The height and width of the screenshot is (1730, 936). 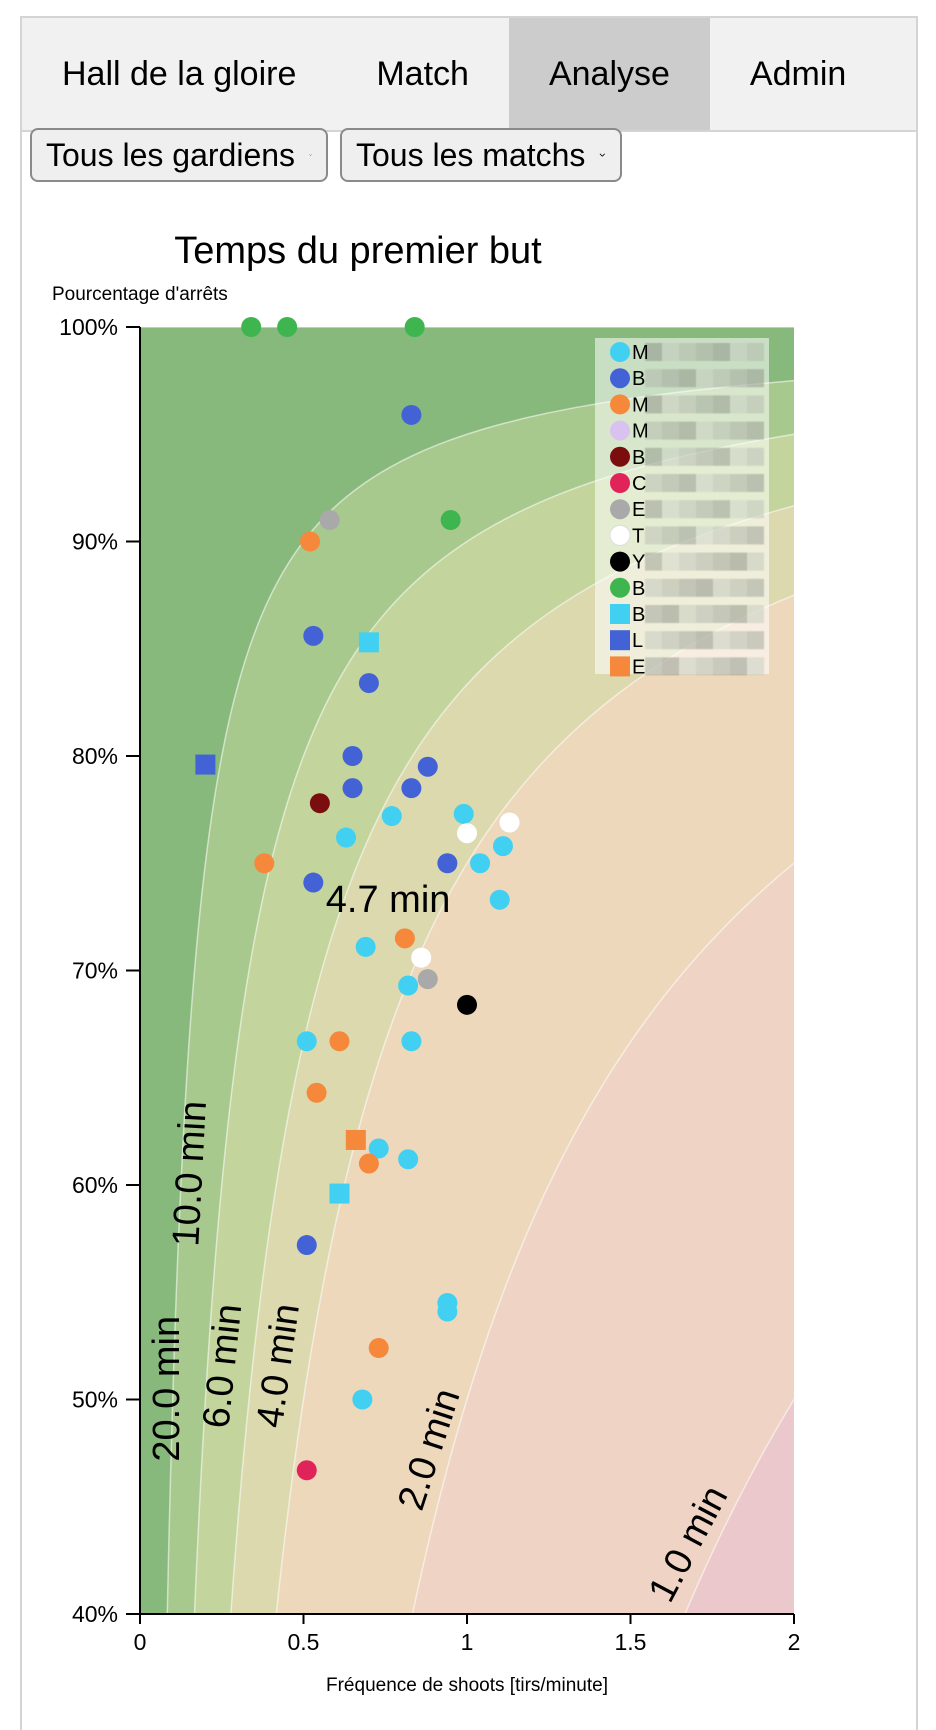 What do you see at coordinates (422, 74) in the screenshot?
I see `tab-match: Match` at bounding box center [422, 74].